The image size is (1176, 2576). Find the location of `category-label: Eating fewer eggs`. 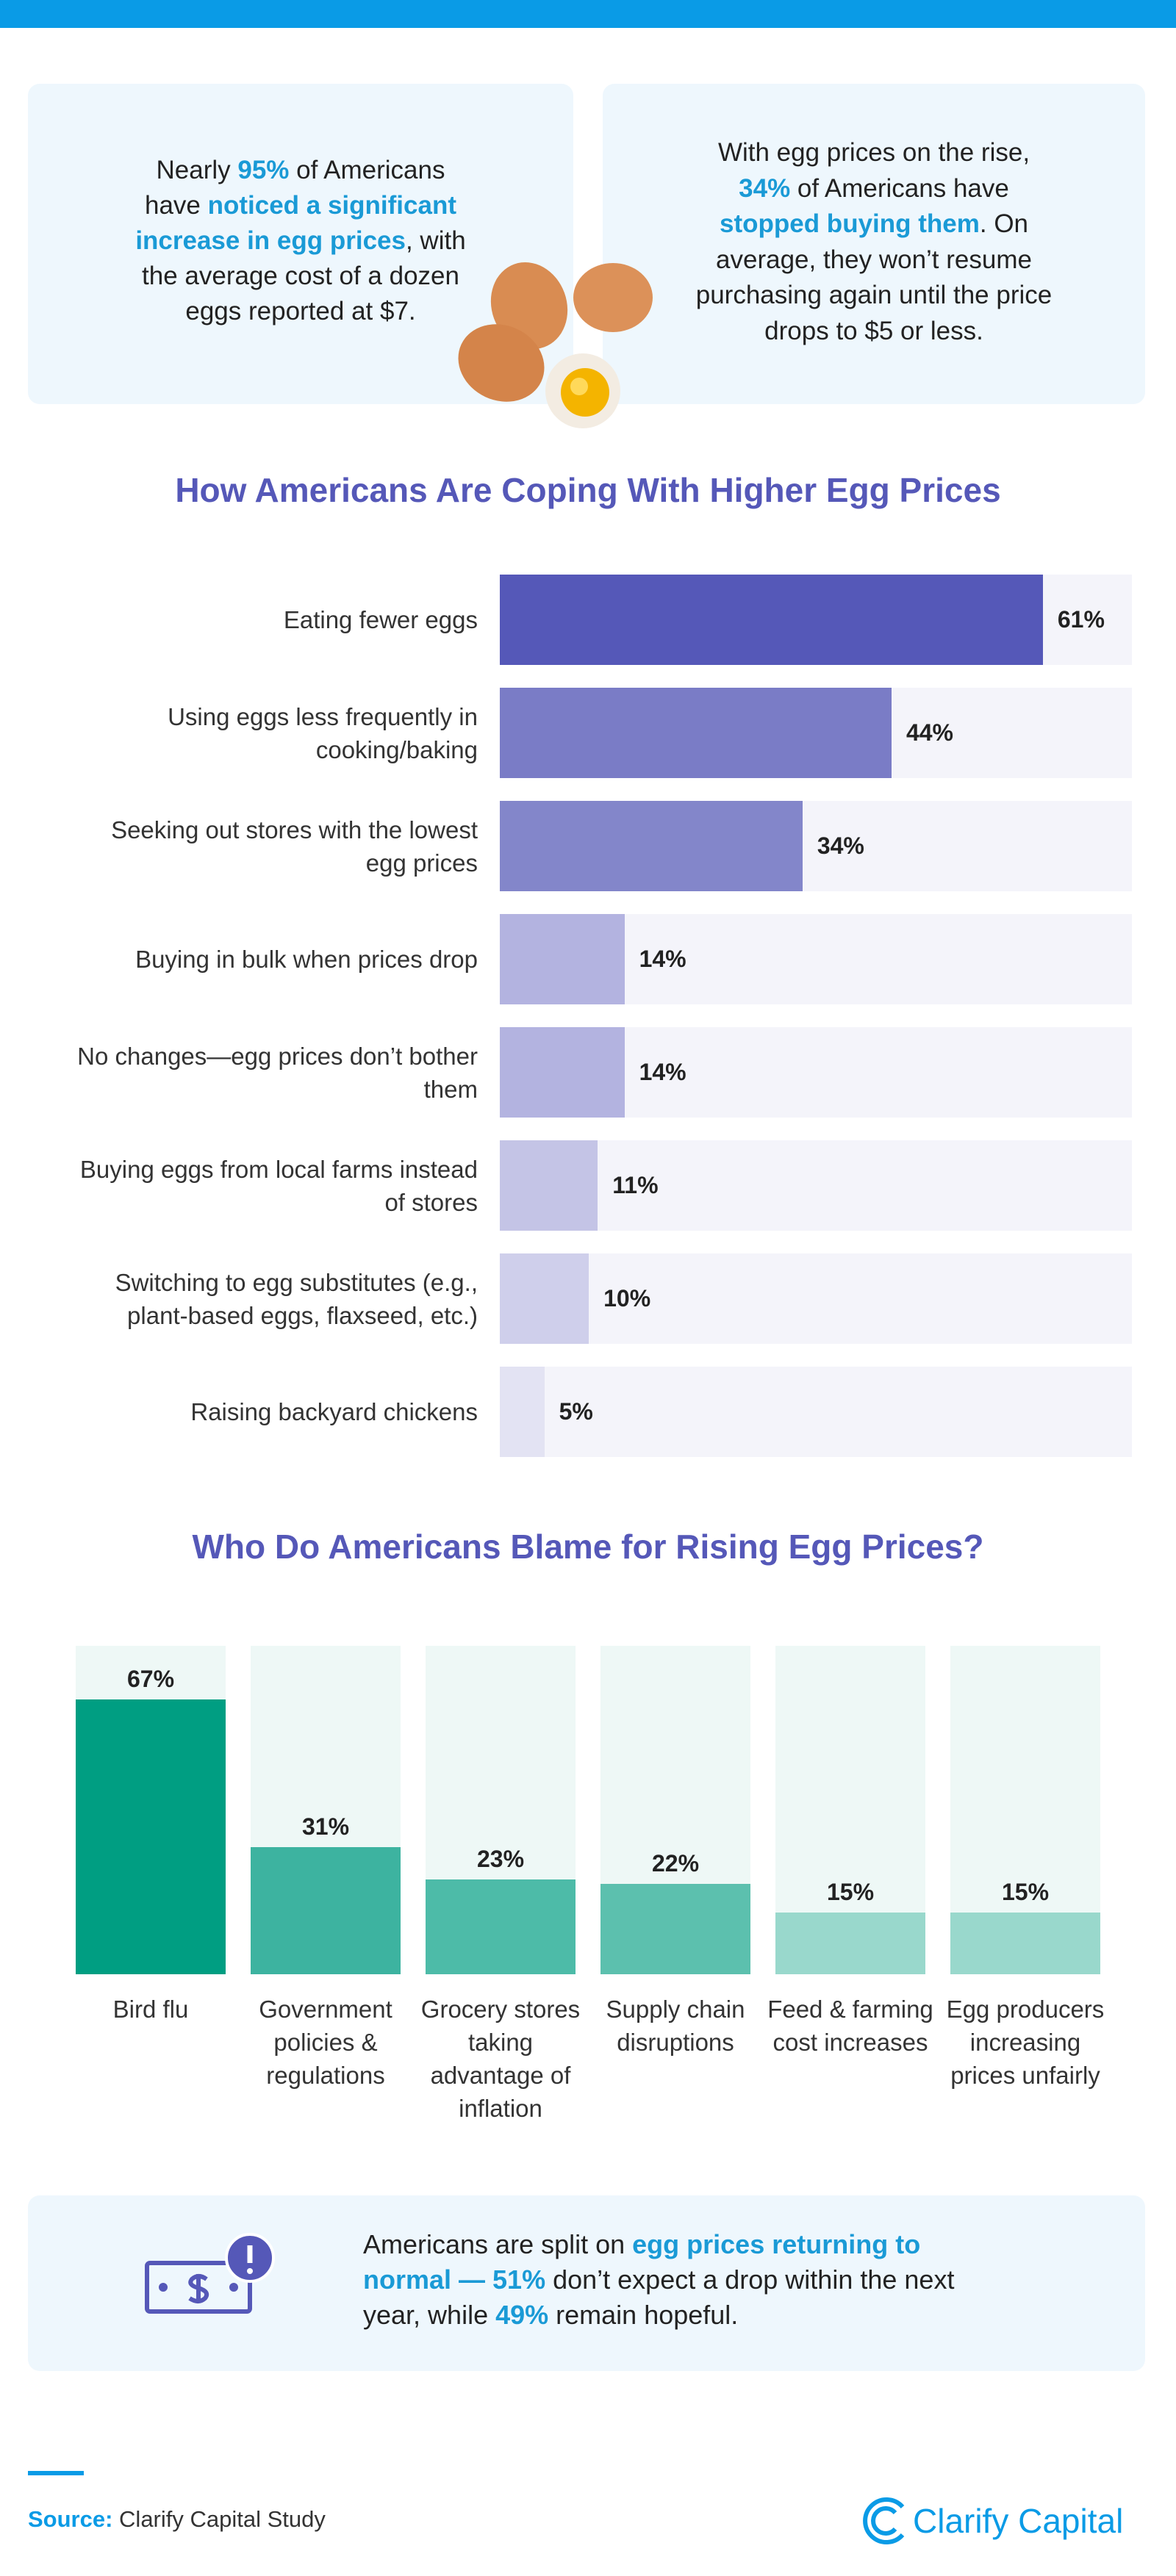

category-label: Eating fewer eggs is located at coordinates (272, 620).